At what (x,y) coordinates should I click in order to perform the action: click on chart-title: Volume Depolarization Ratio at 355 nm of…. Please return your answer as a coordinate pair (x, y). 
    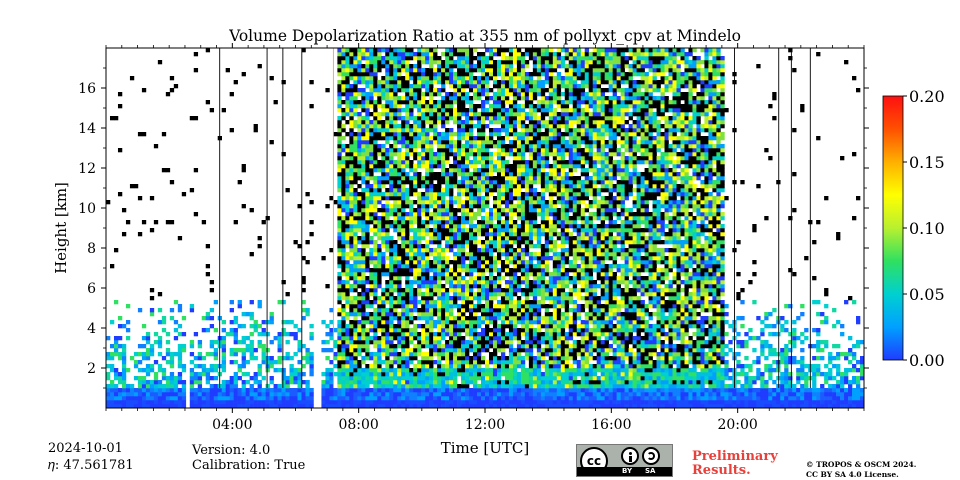
    Looking at the image, I should click on (484, 36).